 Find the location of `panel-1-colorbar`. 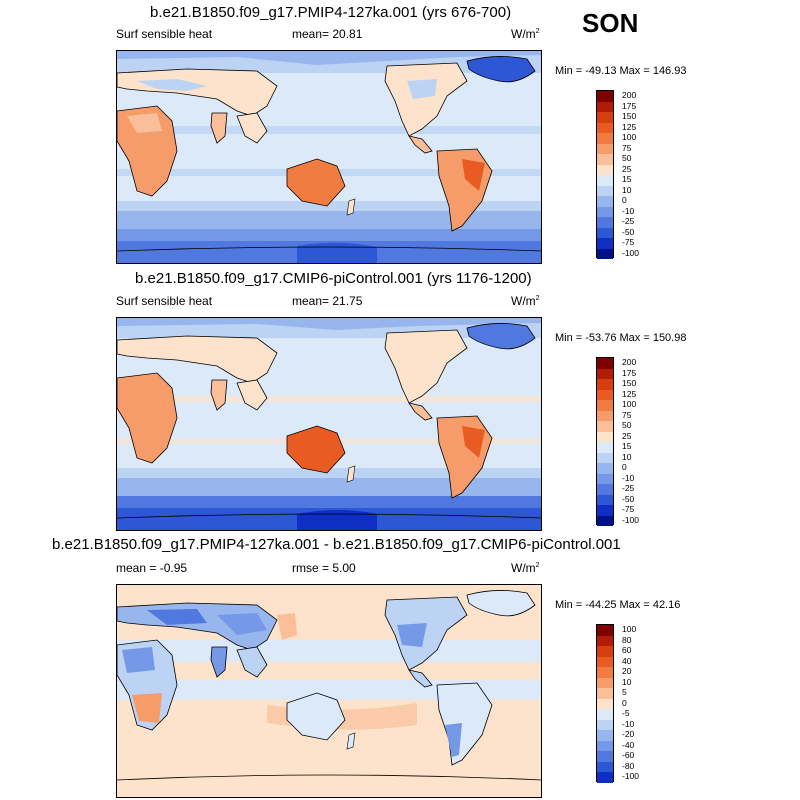

panel-1-colorbar is located at coordinates (605, 174).